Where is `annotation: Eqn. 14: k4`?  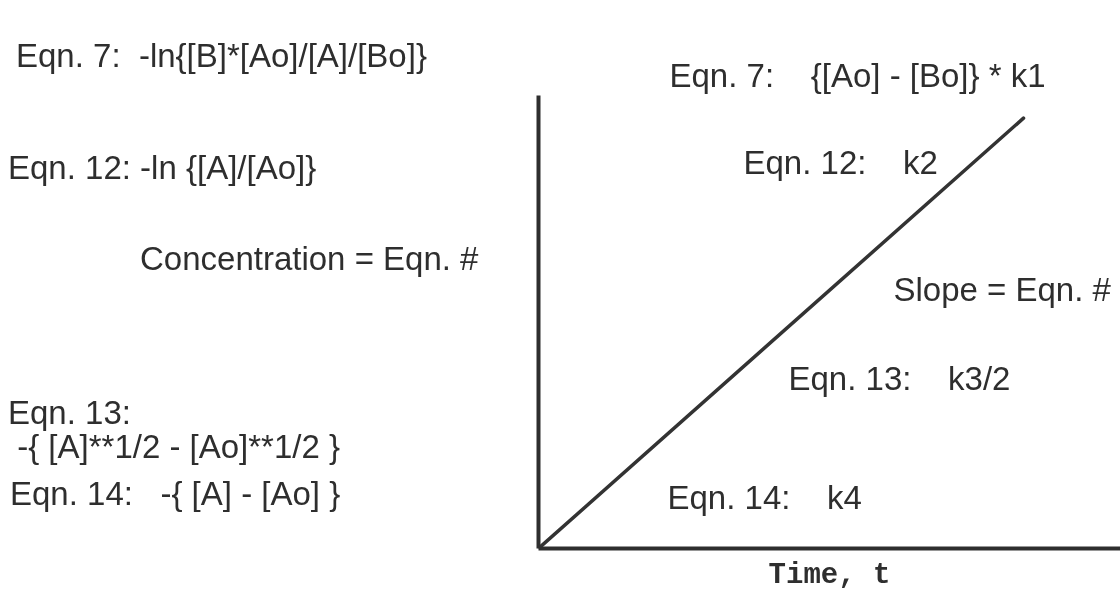
annotation: Eqn. 14: k4 is located at coordinates (764, 497).